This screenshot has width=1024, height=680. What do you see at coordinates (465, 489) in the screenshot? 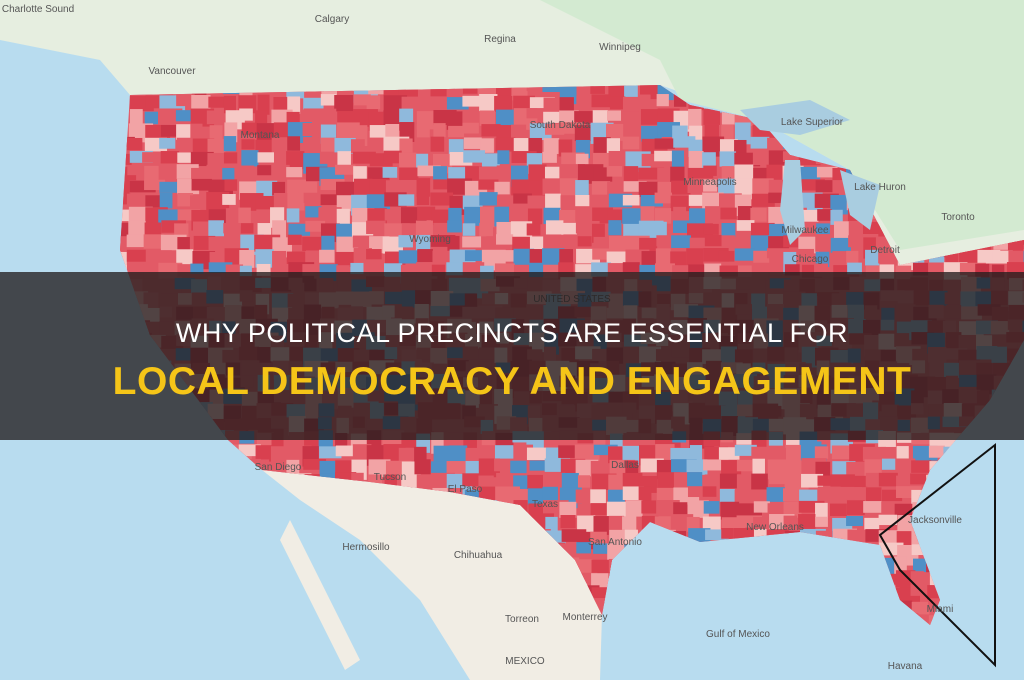
I see `map-label: El Paso` at bounding box center [465, 489].